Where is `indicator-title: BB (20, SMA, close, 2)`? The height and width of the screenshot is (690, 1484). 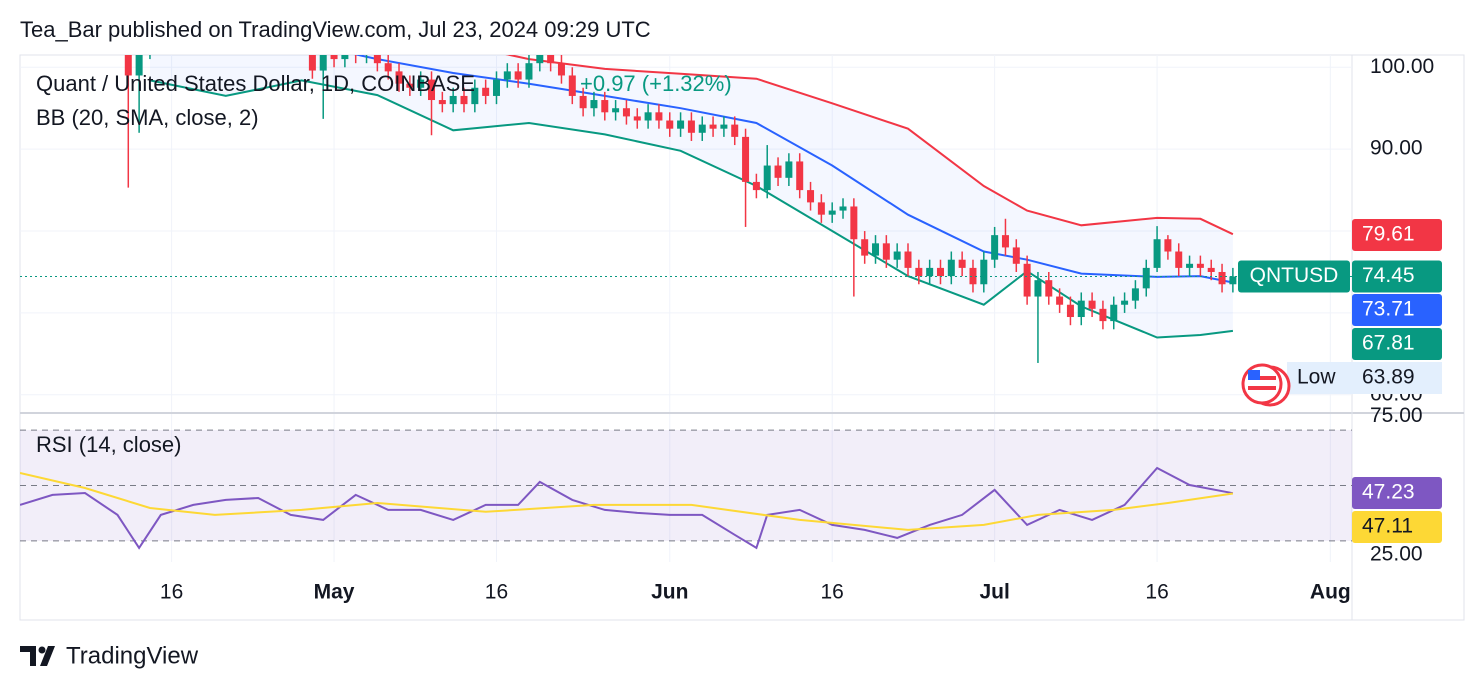 indicator-title: BB (20, SMA, close, 2) is located at coordinates (147, 117).